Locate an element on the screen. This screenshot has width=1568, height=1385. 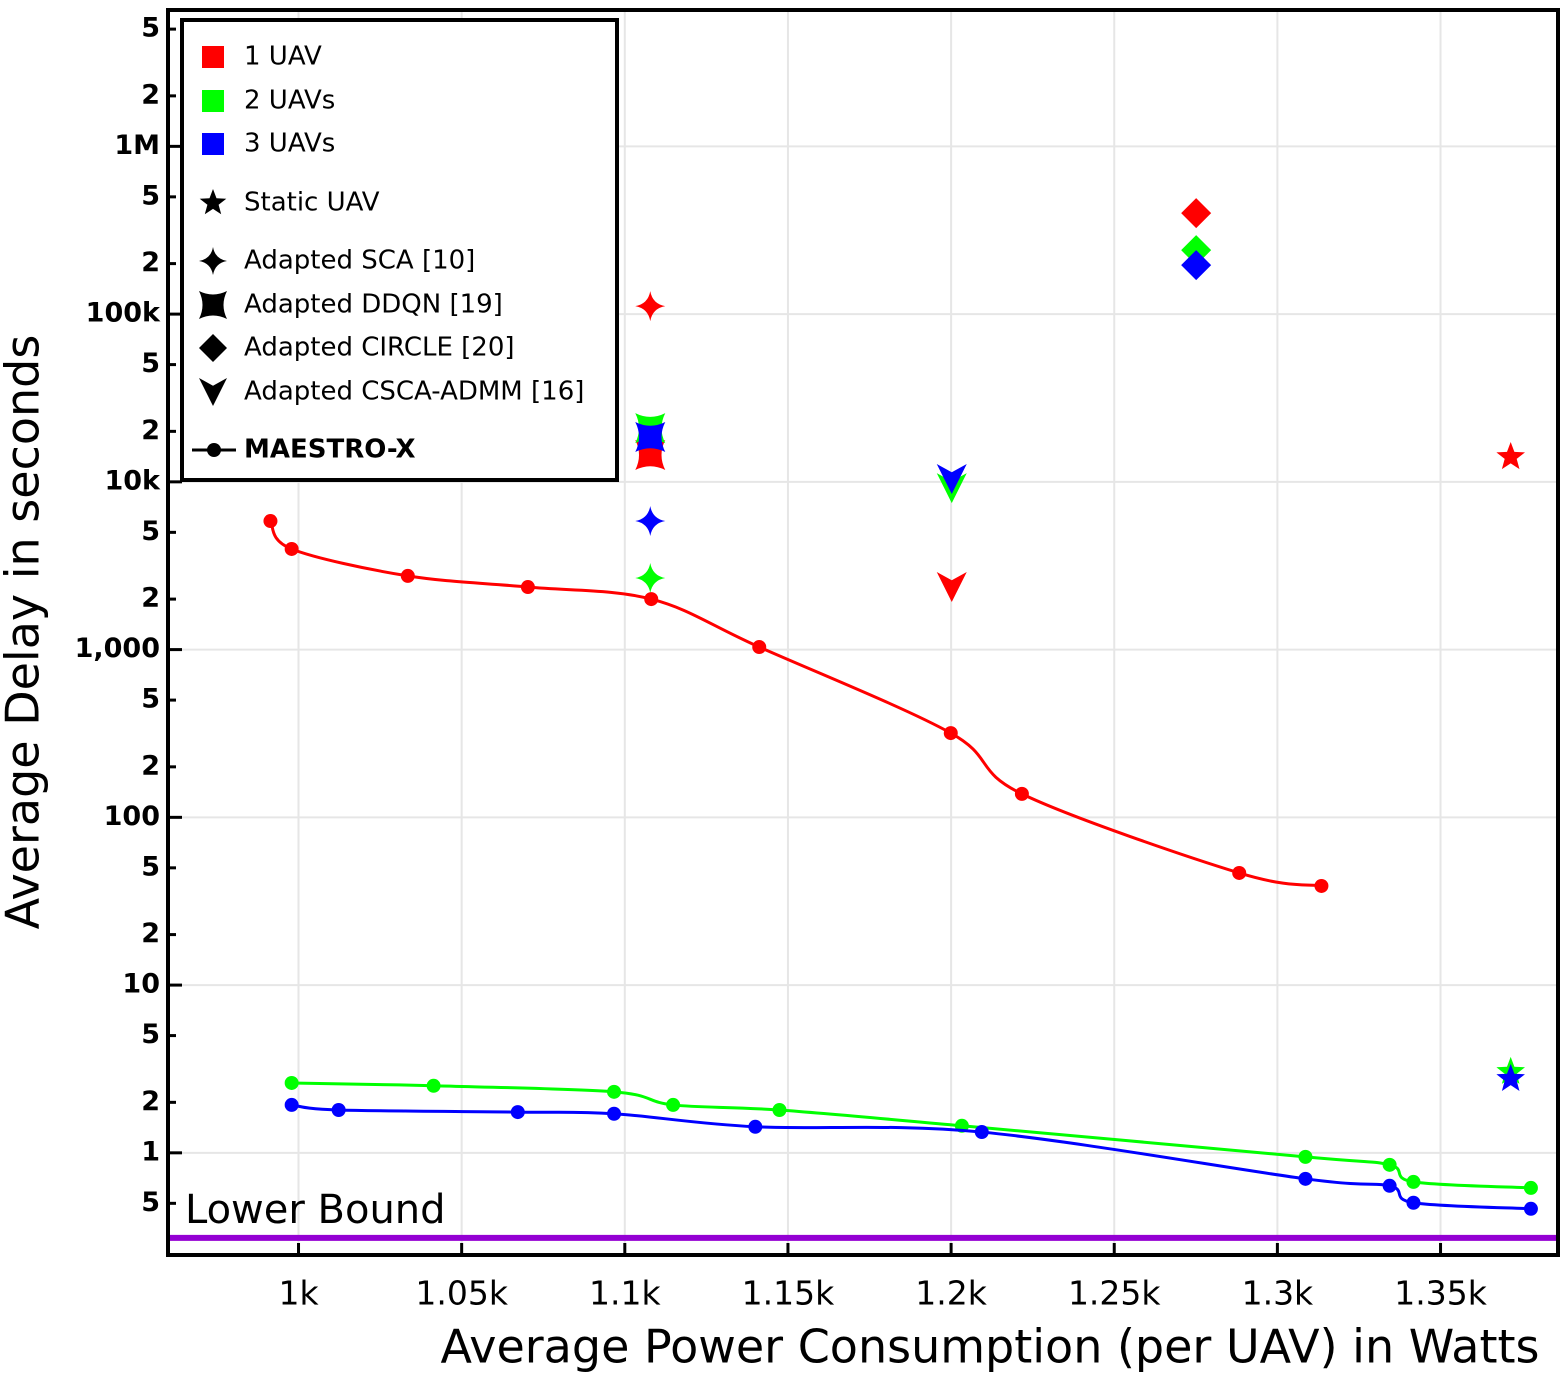
legend-label: Adapted CIRCLE [20] is located at coordinates (379, 348).